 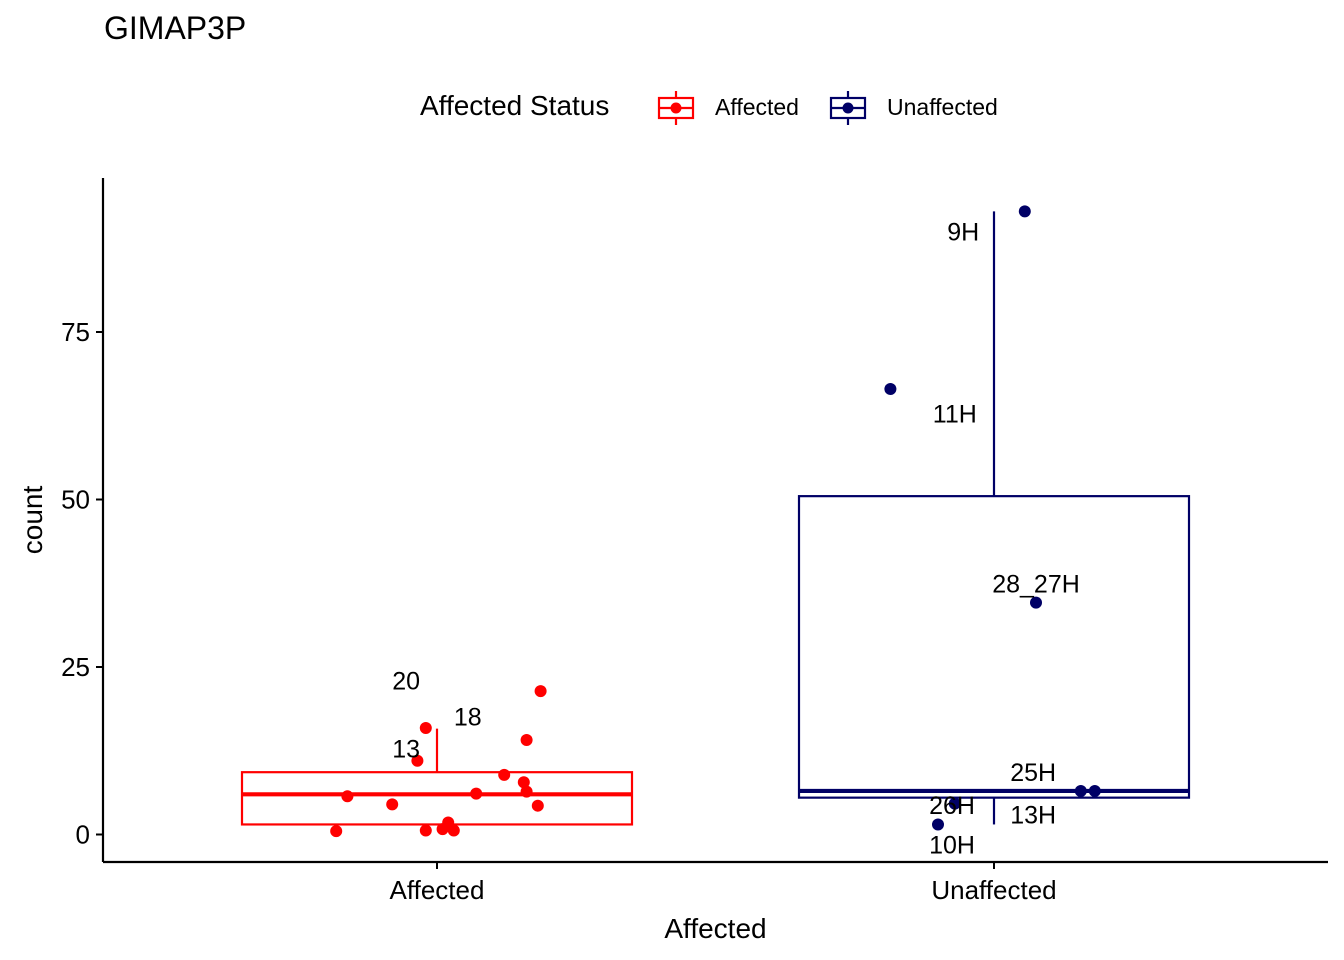 What do you see at coordinates (437, 798) in the screenshot?
I see `affected-box` at bounding box center [437, 798].